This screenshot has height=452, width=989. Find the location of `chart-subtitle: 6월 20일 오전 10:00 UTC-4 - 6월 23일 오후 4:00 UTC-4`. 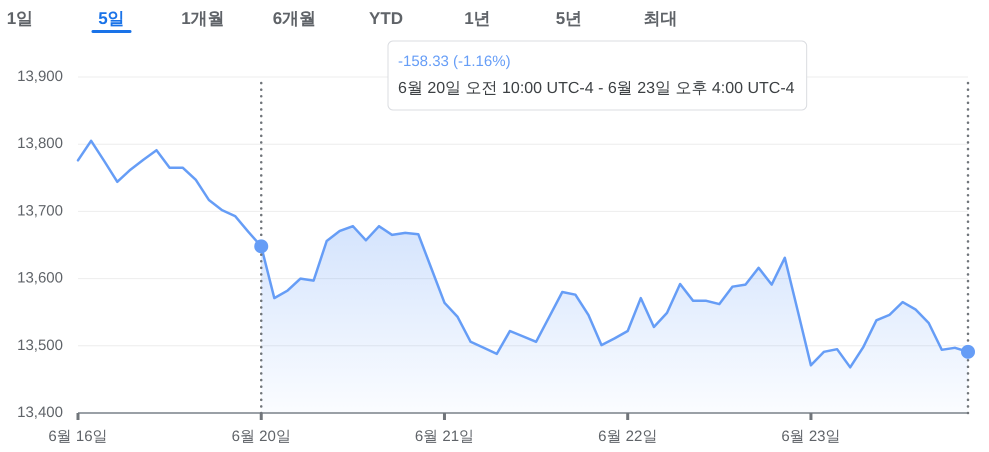

chart-subtitle: 6월 20일 오전 10:00 UTC-4 - 6월 23일 오후 4:00 UTC-4 is located at coordinates (596, 88).